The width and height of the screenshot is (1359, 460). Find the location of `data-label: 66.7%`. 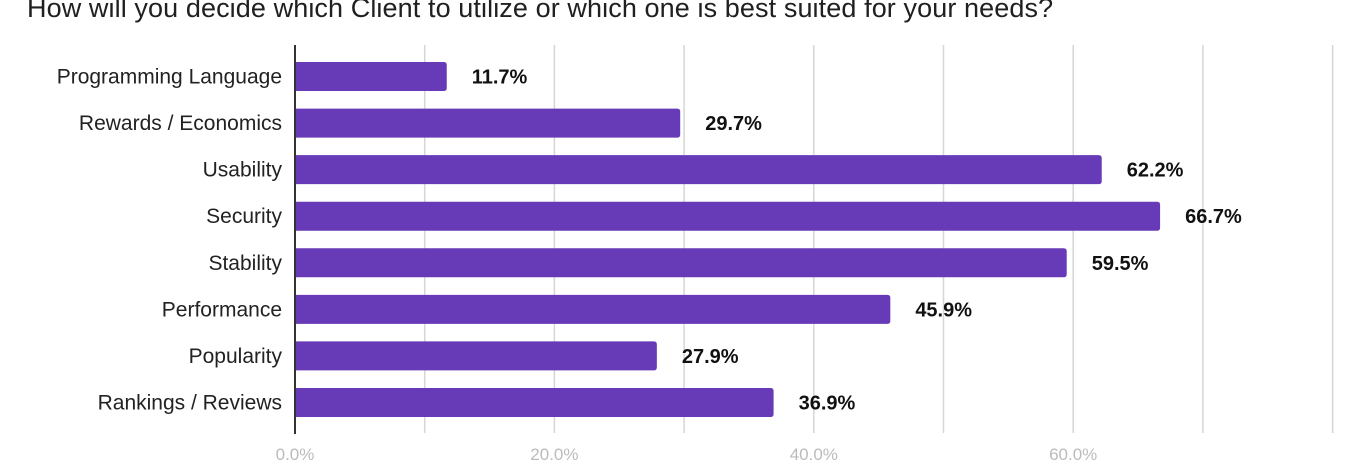

data-label: 66.7% is located at coordinates (1213, 217).